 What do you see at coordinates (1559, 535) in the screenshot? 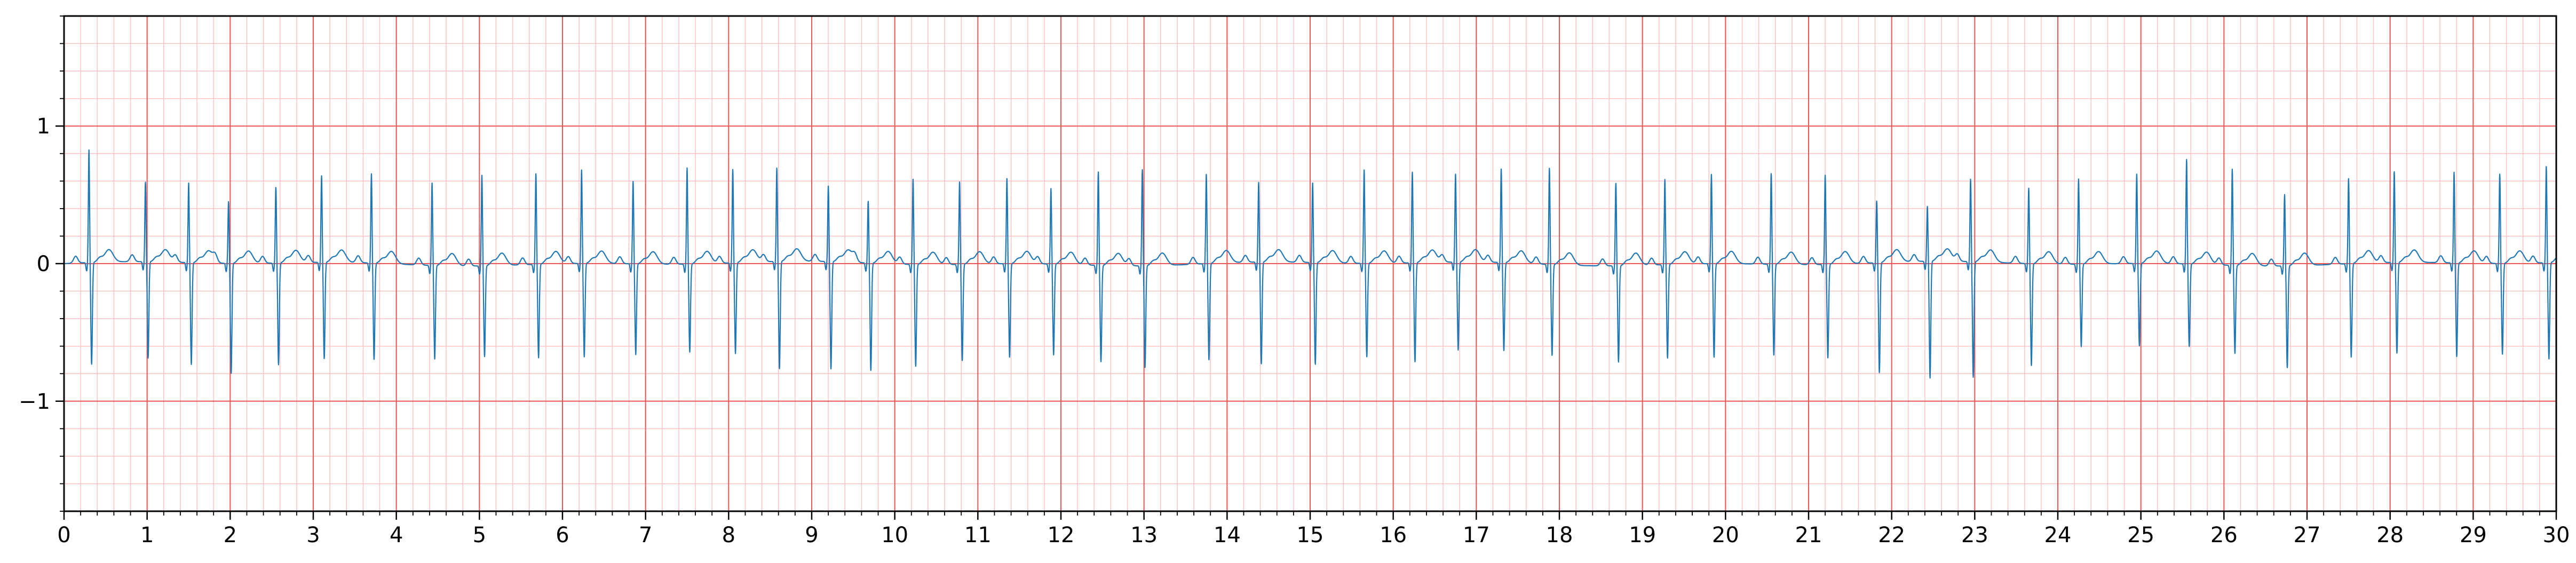
I see `x-tick-label: 18` at bounding box center [1559, 535].